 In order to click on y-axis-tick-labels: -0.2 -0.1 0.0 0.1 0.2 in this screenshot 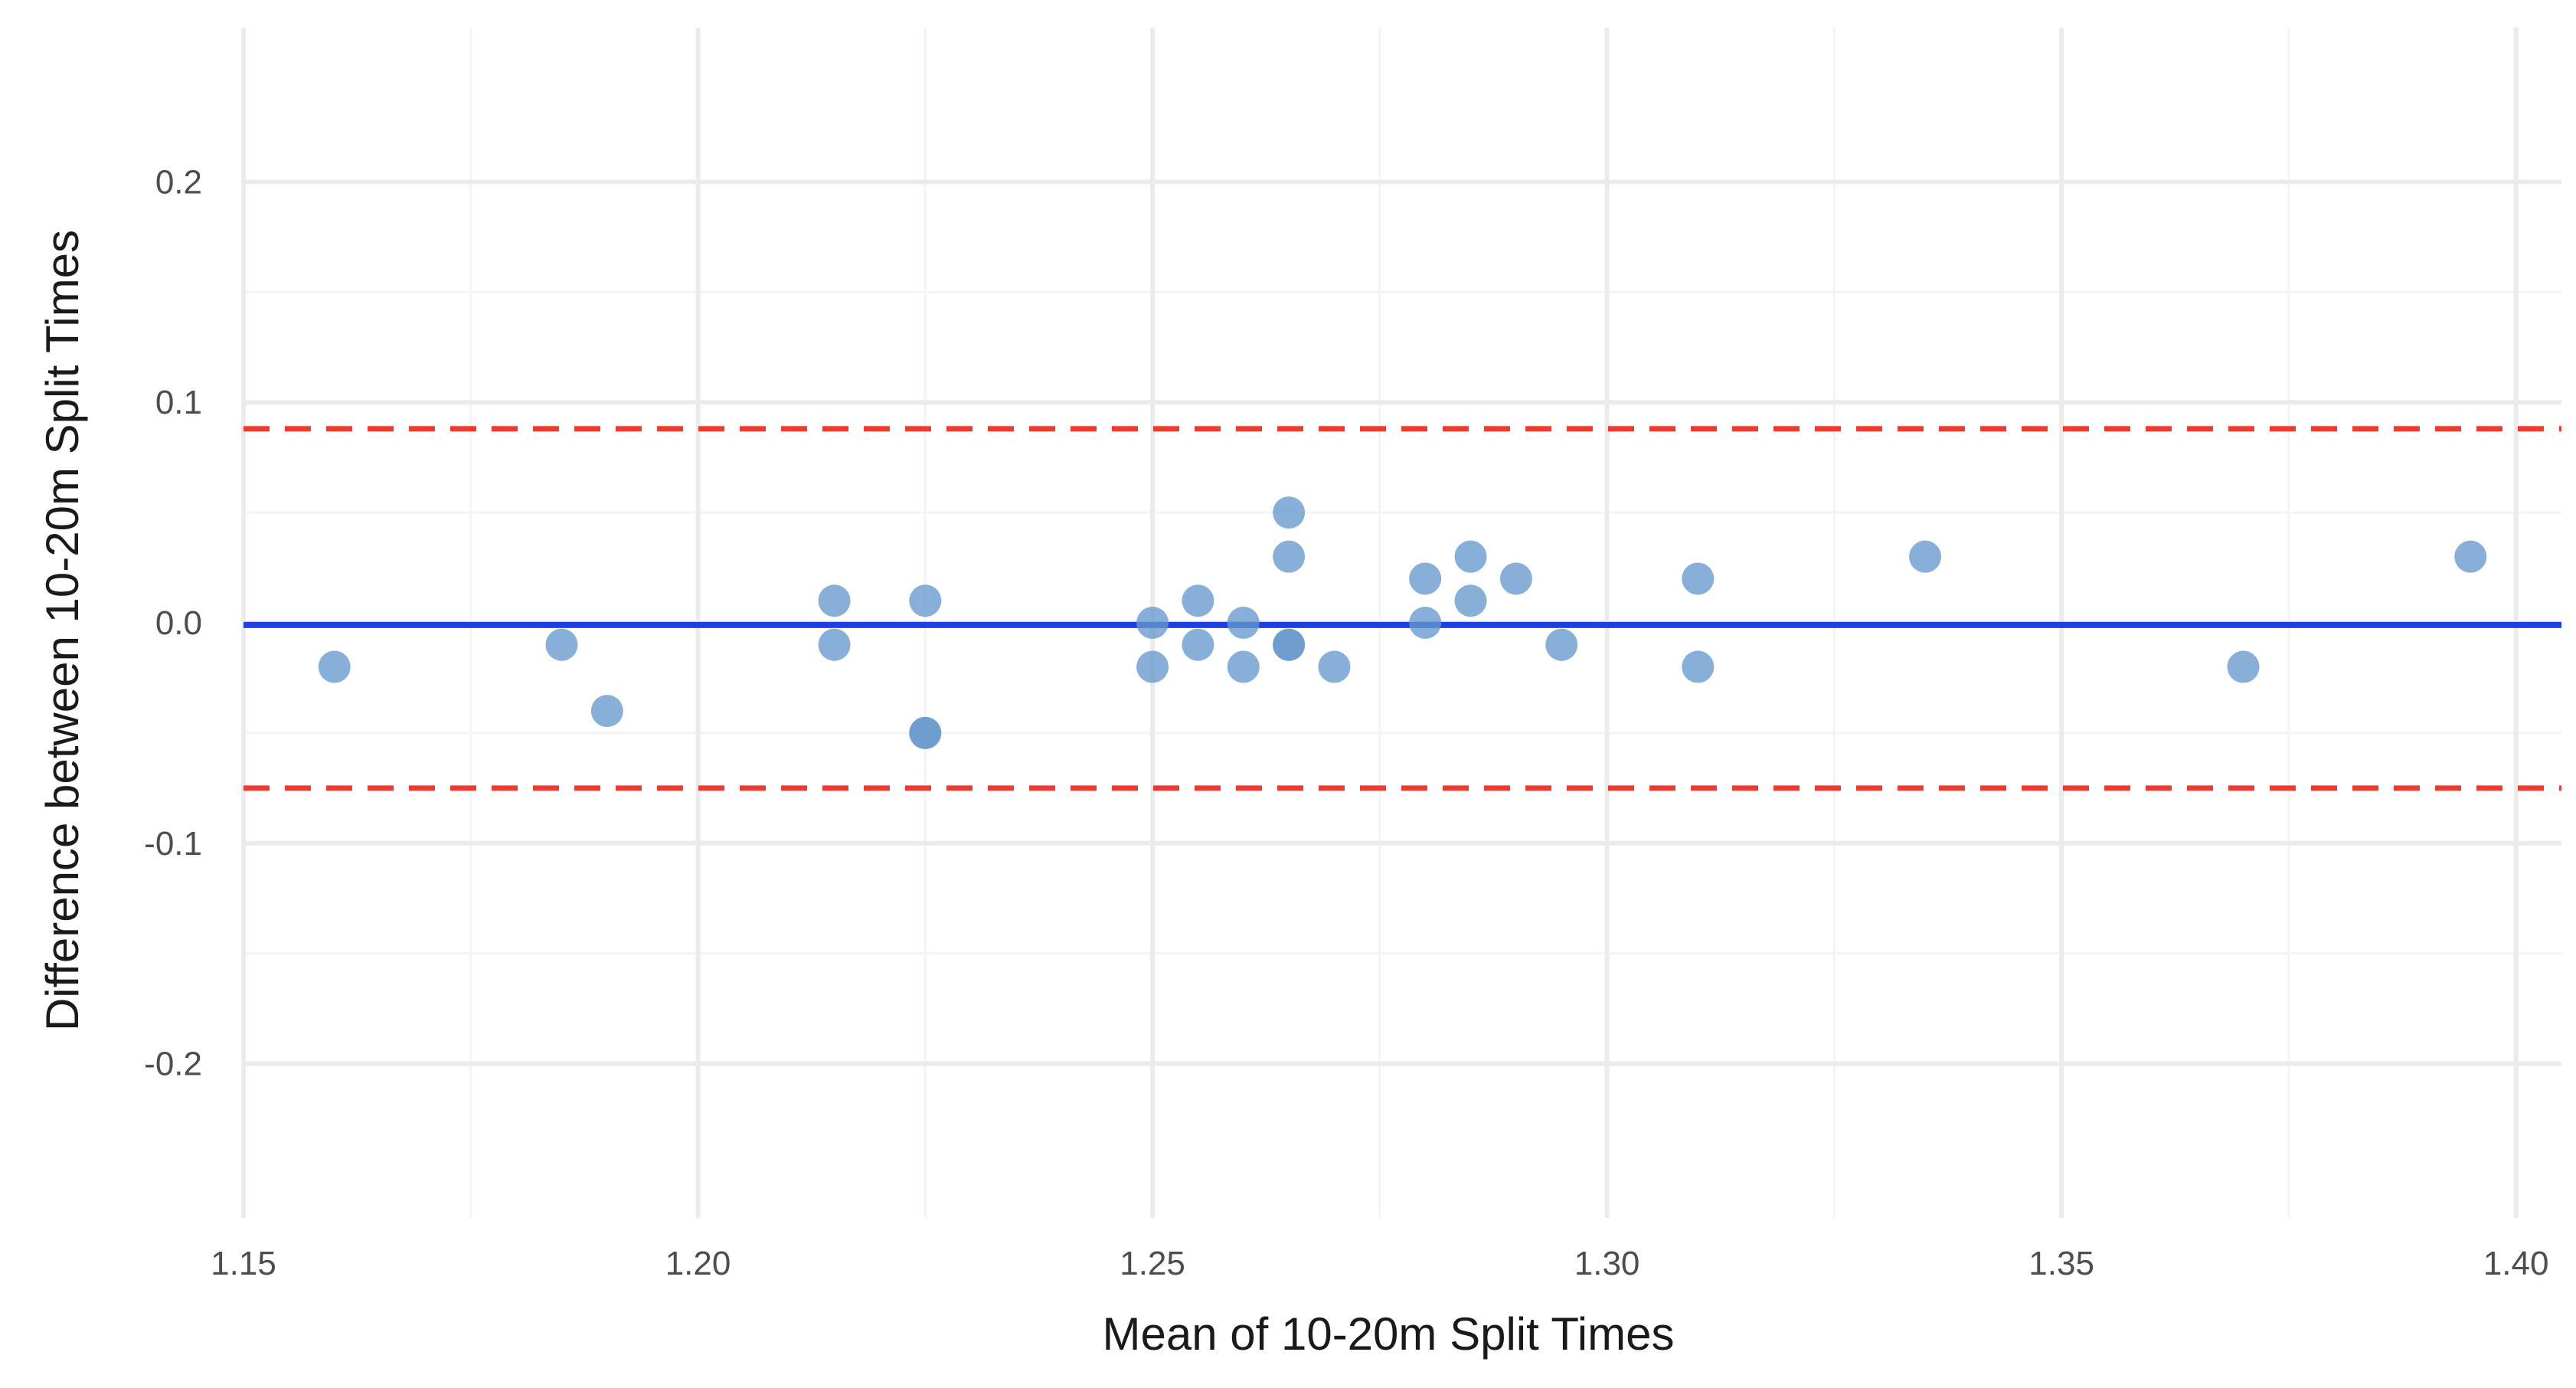, I will do `click(173, 623)`.